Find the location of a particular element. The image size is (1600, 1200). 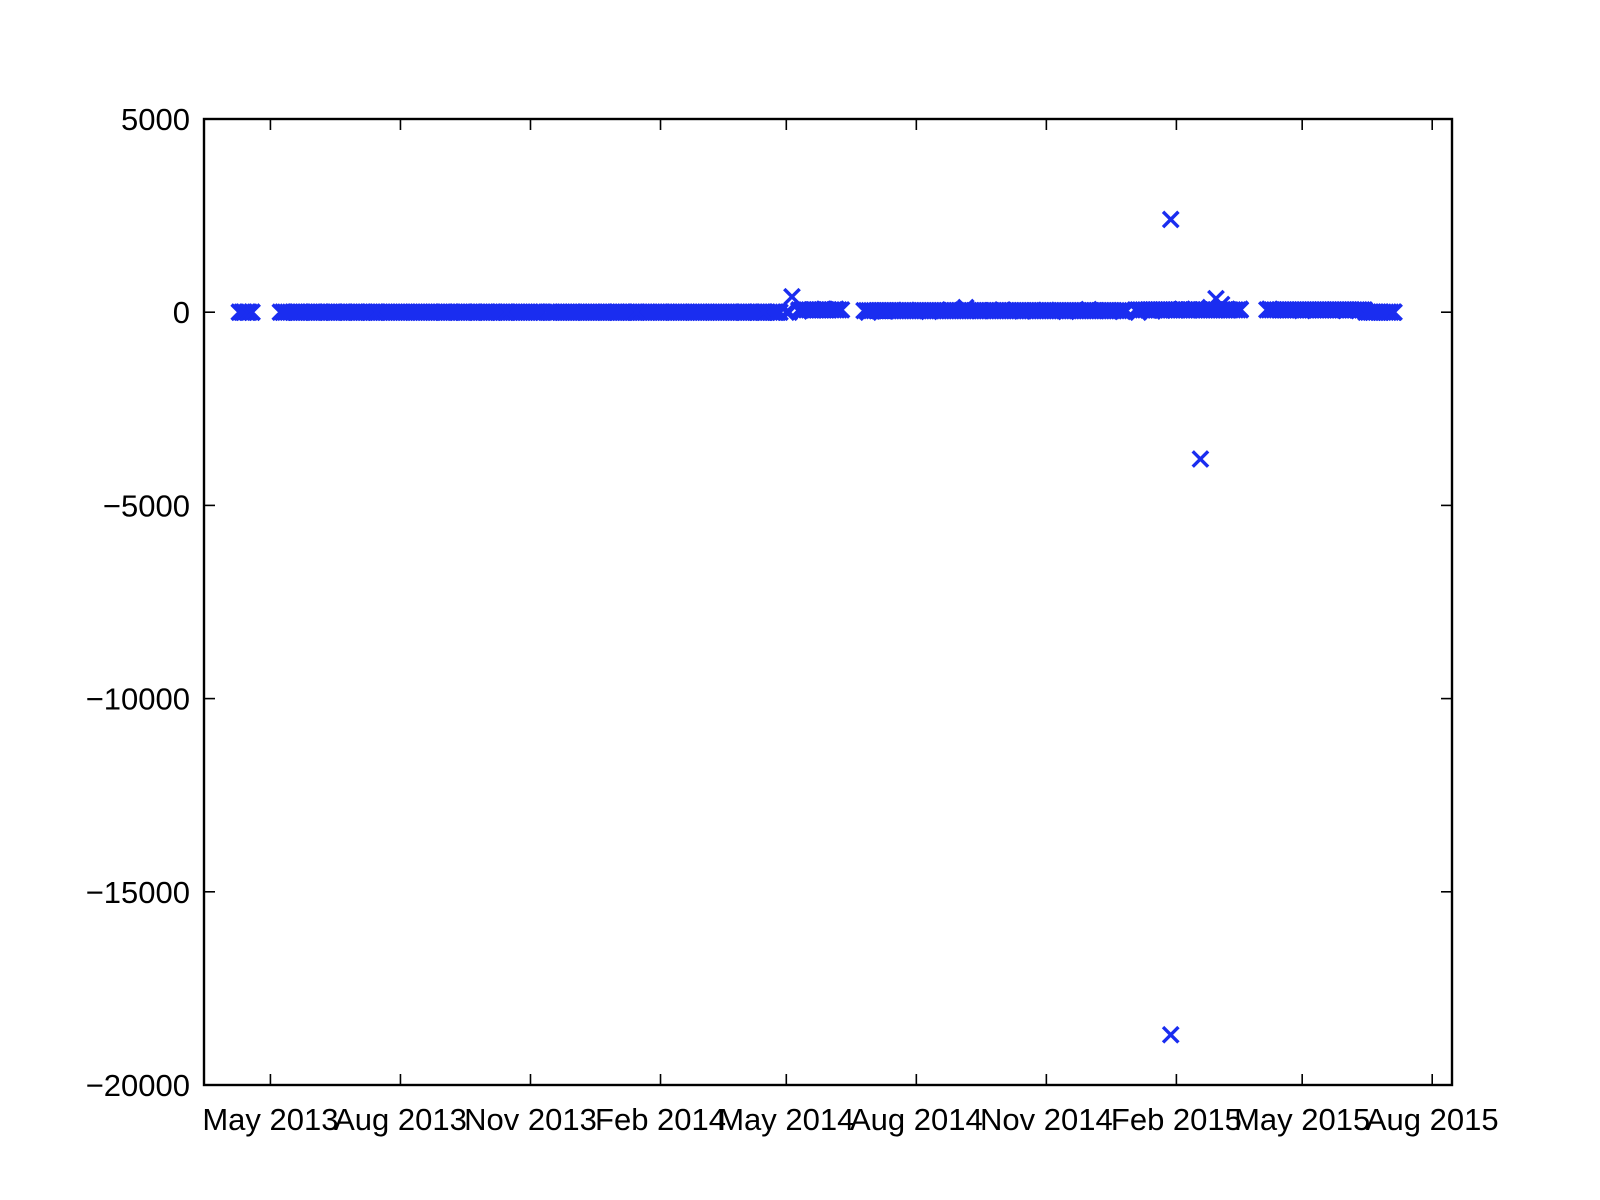

x-tick-label: Feb 2014 is located at coordinates (660, 1119).